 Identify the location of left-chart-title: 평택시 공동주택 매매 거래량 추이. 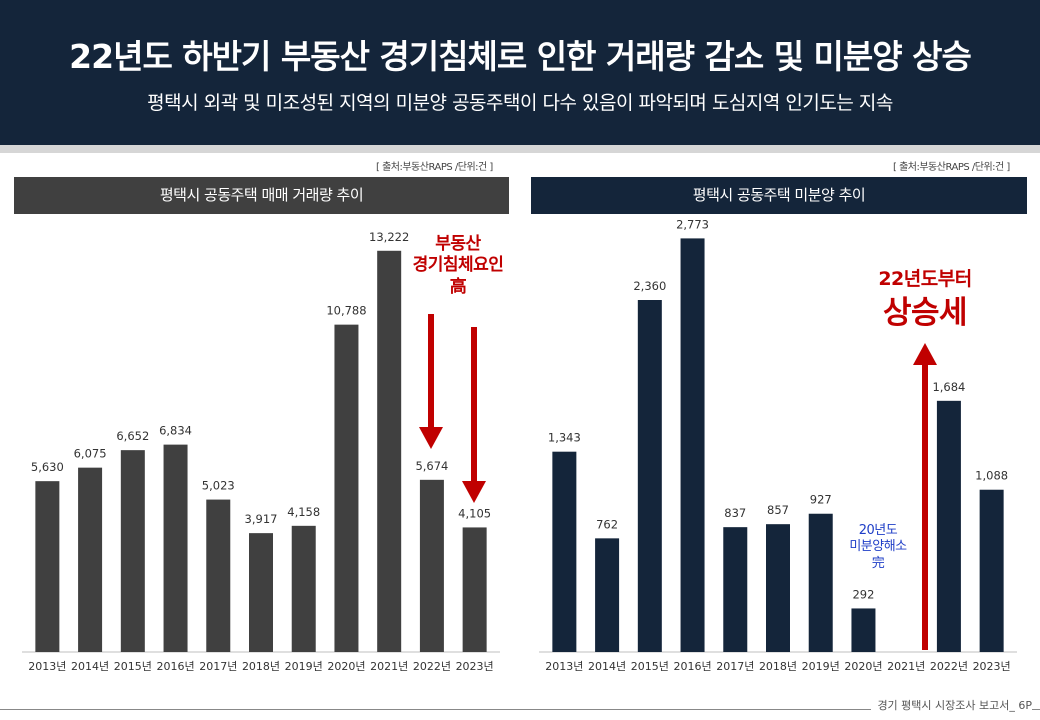
(261, 195).